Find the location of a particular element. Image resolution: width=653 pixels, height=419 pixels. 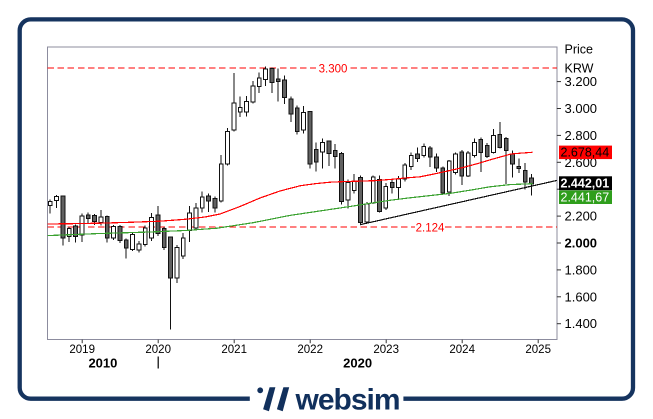

svg-text: 1.600 is located at coordinates (581, 296).